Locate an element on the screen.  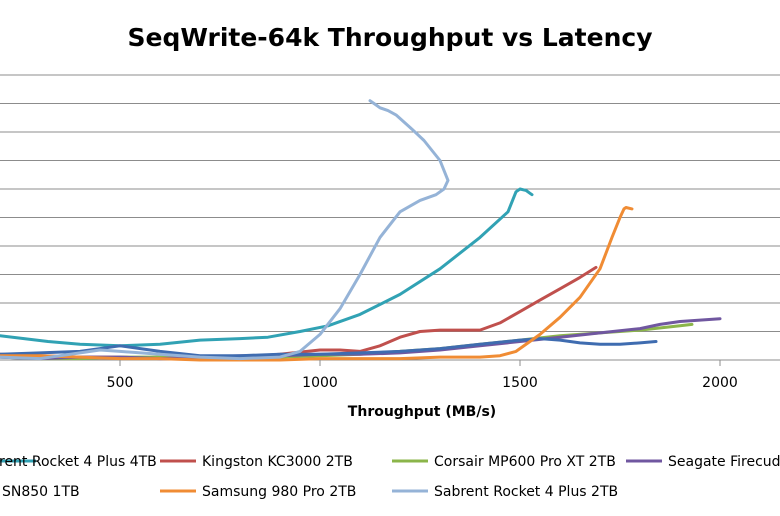
x-tick-label: 500 is located at coordinates (120, 383).